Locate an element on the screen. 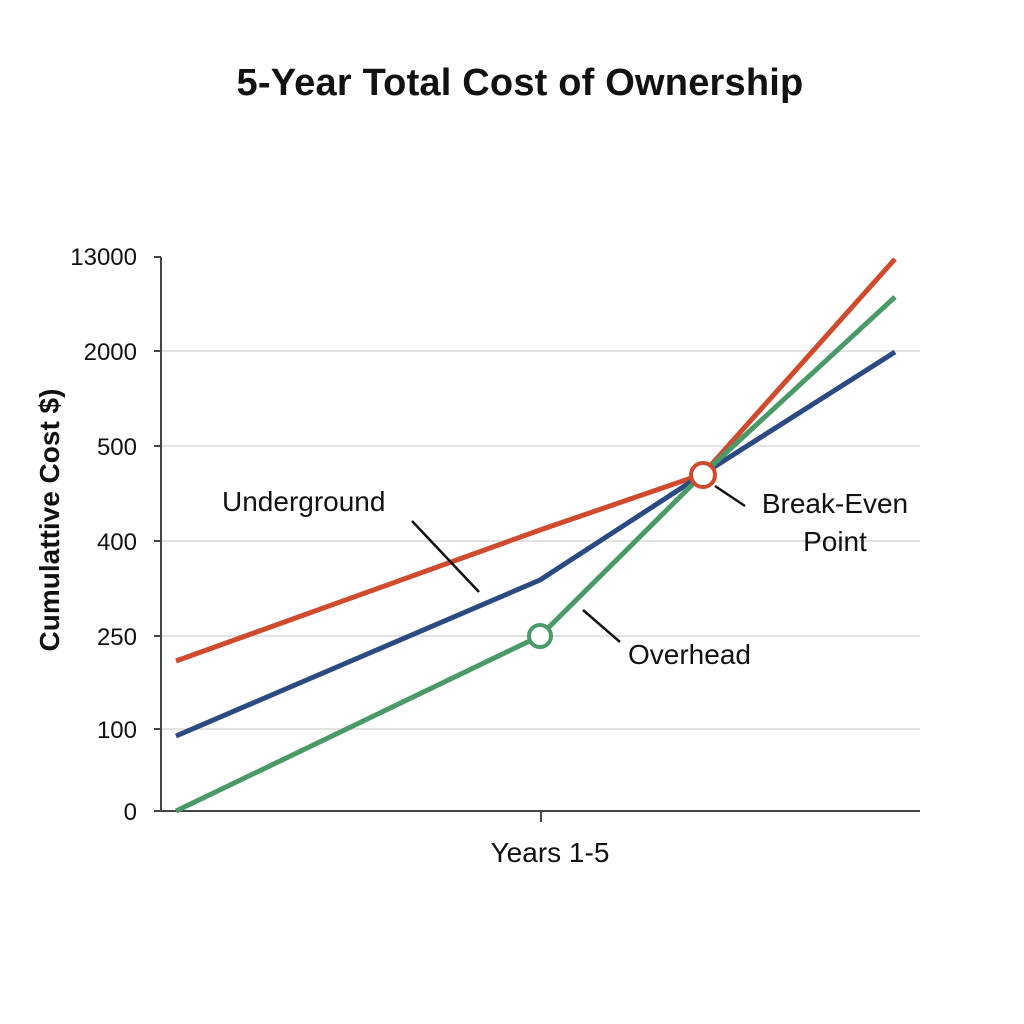 Image resolution: width=1024 pixels, height=1024 pixels. overhead-leader is located at coordinates (601, 626).